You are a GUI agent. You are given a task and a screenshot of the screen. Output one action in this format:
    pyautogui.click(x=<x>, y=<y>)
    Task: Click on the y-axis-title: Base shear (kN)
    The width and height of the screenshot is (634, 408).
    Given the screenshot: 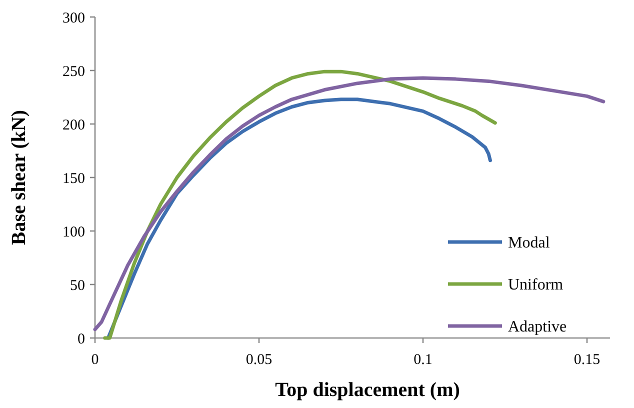 What is the action you would take?
    pyautogui.click(x=19, y=178)
    